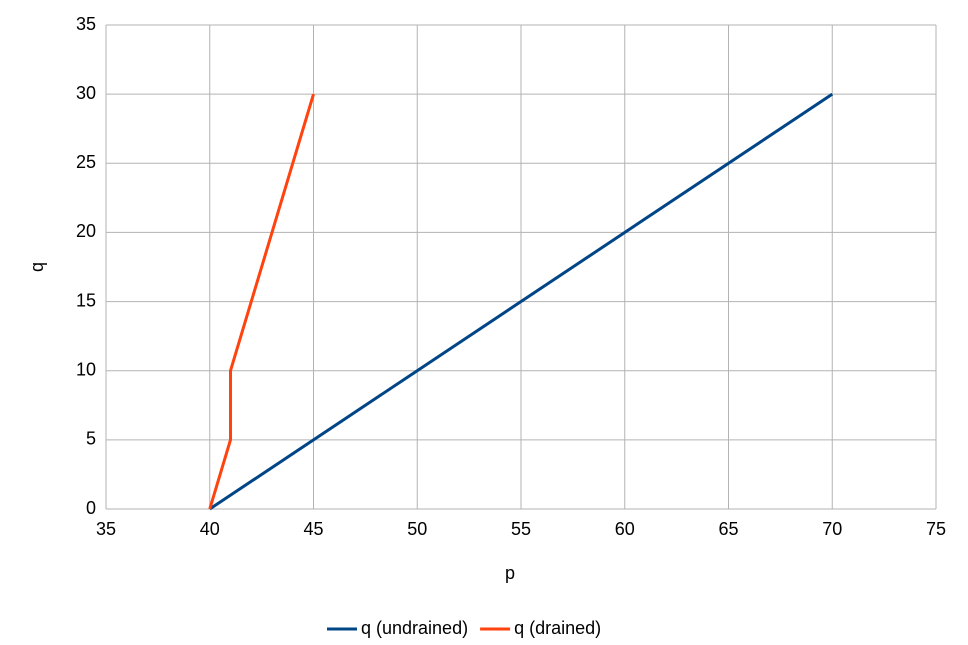  I want to click on y-tick-label: 35, so click(86, 24).